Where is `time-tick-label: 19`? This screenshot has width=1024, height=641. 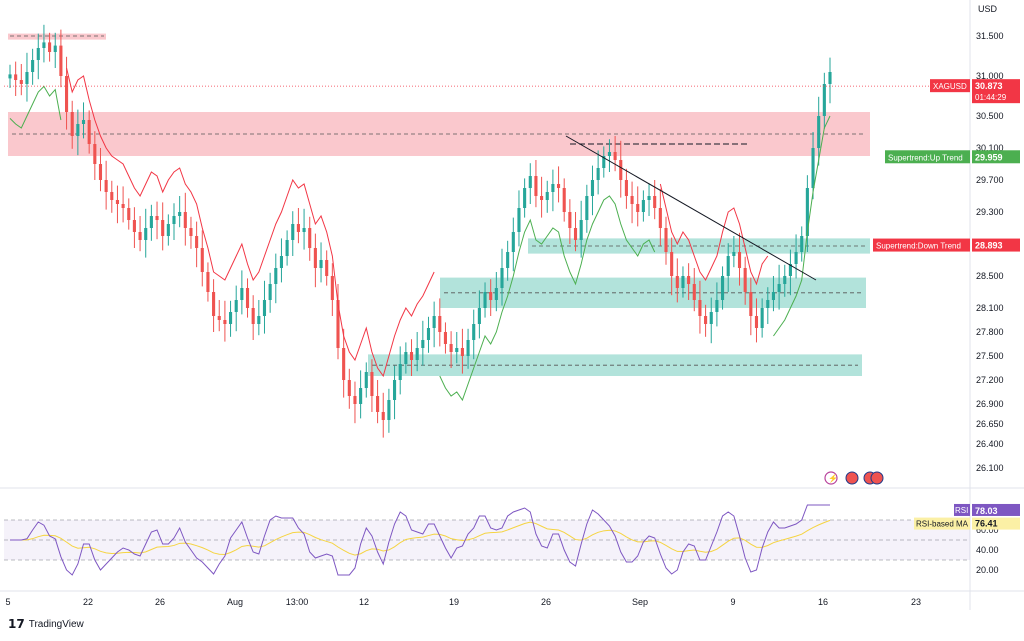 time-tick-label: 19 is located at coordinates (454, 602).